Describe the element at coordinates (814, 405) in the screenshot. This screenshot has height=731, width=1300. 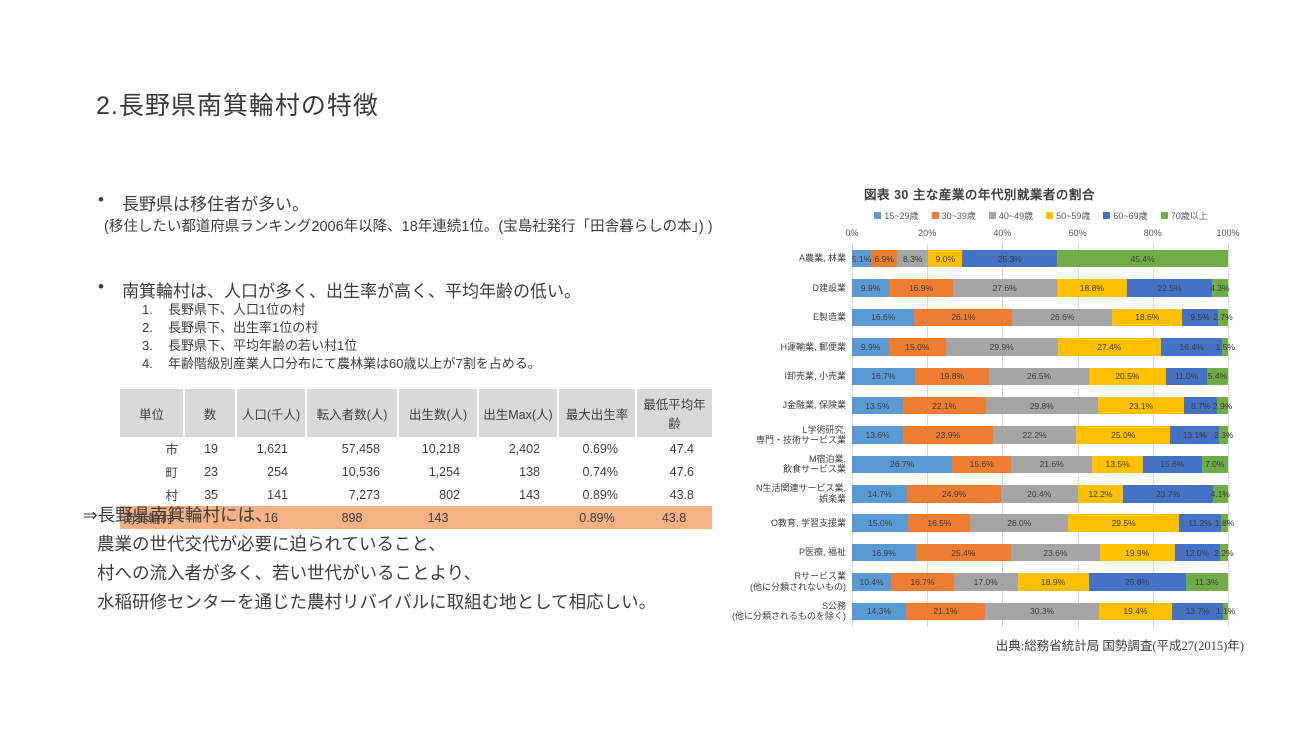
I see `chart-category-label: J金融業, 保険業` at that location.